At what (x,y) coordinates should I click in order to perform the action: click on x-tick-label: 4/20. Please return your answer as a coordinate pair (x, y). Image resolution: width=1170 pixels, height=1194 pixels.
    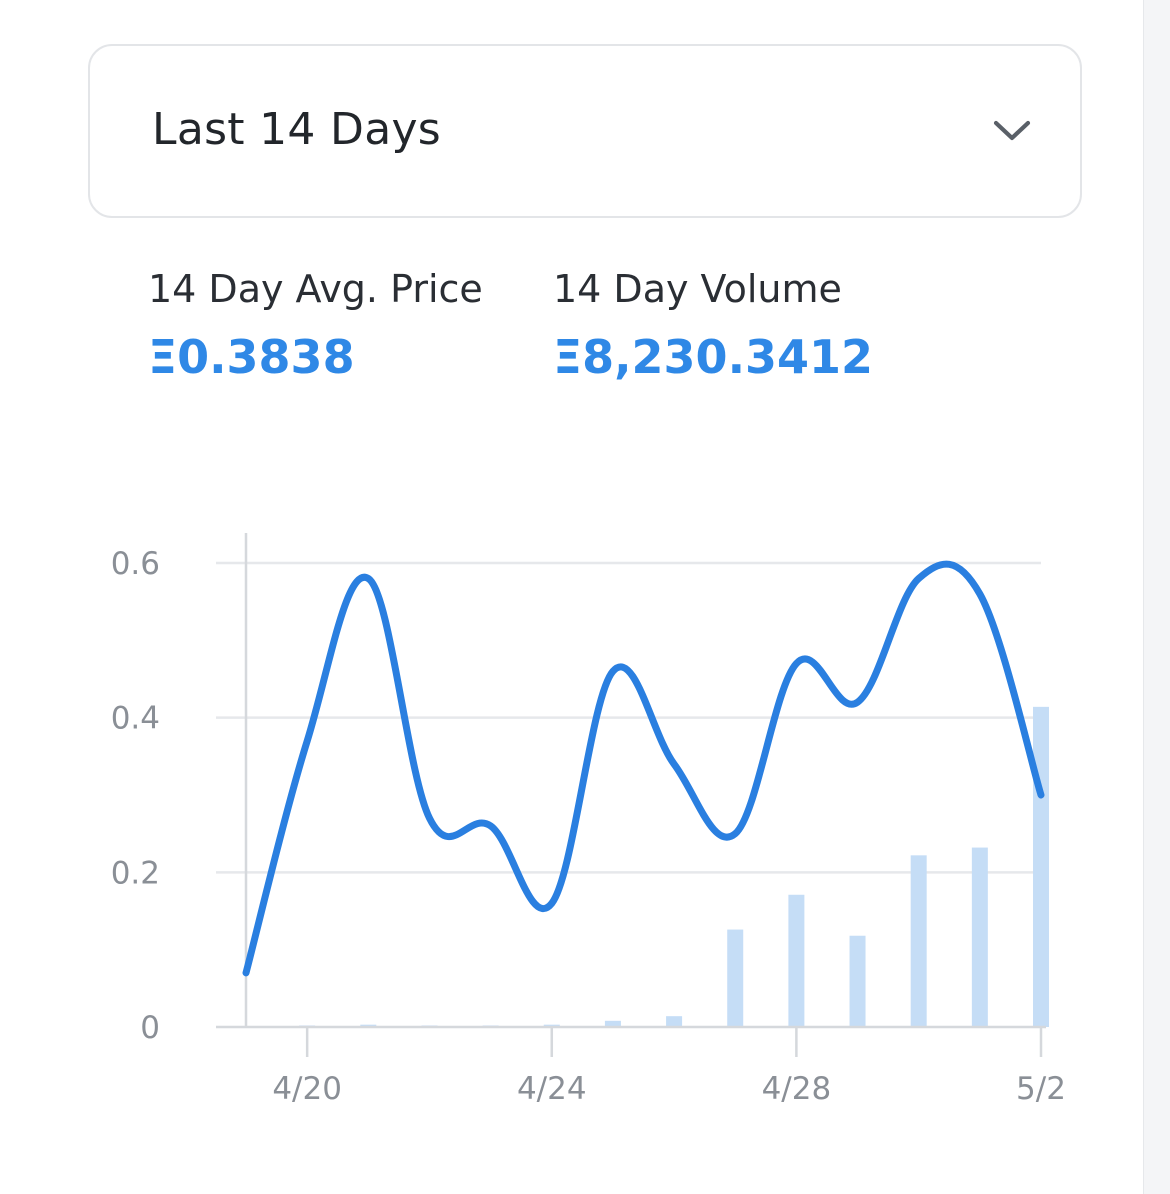
    Looking at the image, I should click on (307, 1089).